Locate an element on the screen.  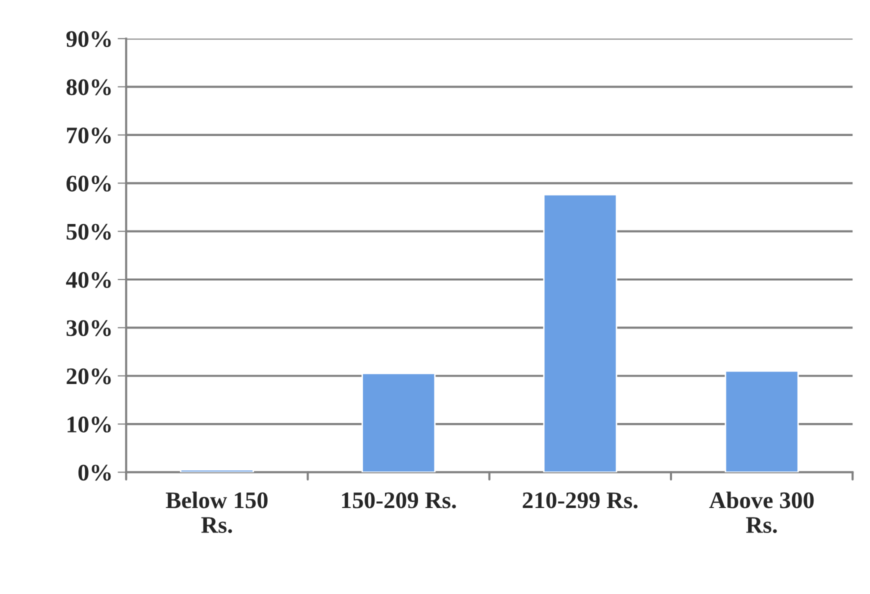
y-tick-label: 50% is located at coordinates (88, 232).